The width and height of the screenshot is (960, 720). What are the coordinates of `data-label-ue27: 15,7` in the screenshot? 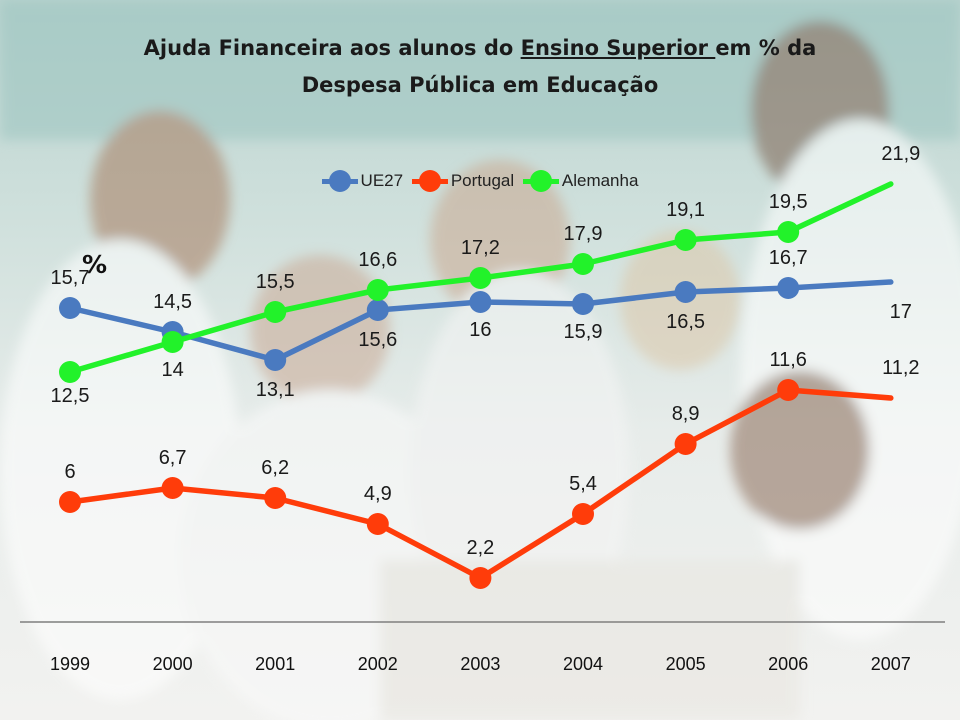 It's located at (70, 278).